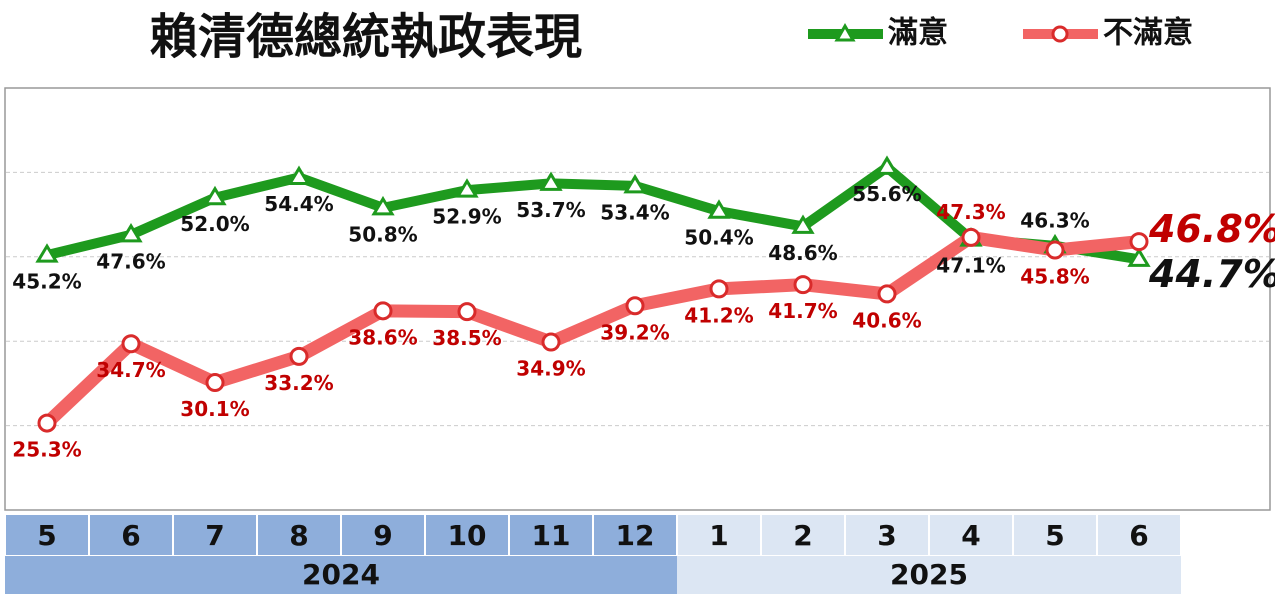 This screenshot has height=604, width=1275. I want to click on x-tick-label: 9, so click(382, 535).